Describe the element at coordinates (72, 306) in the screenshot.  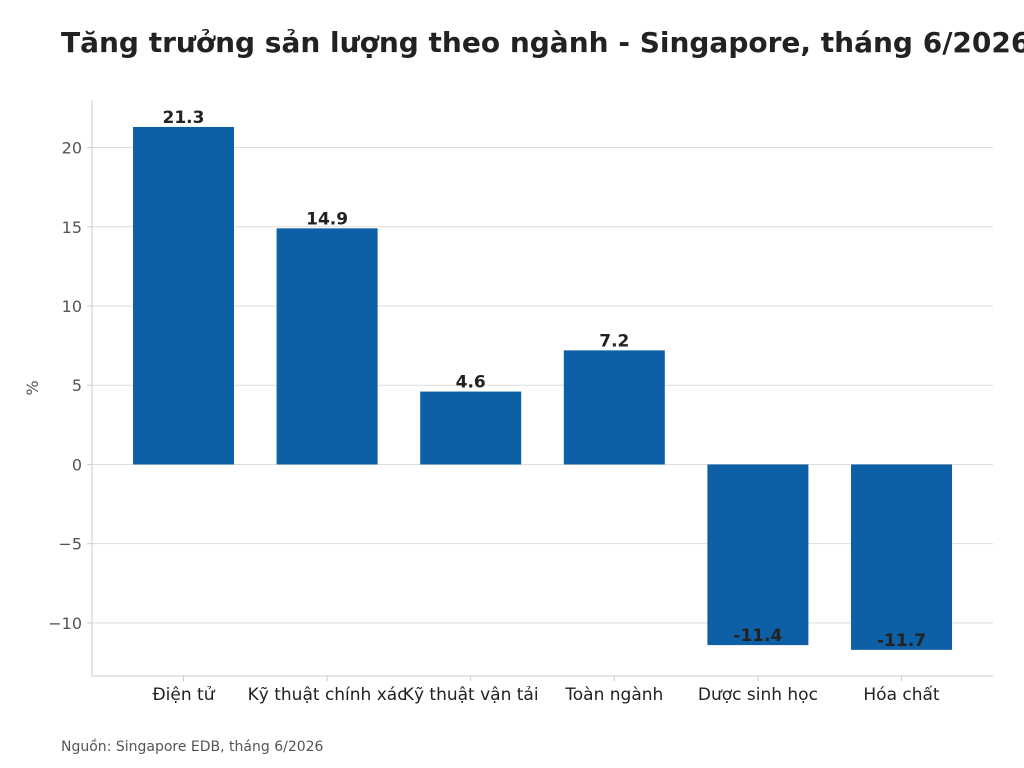
I see `y-tick-label: 10` at that location.